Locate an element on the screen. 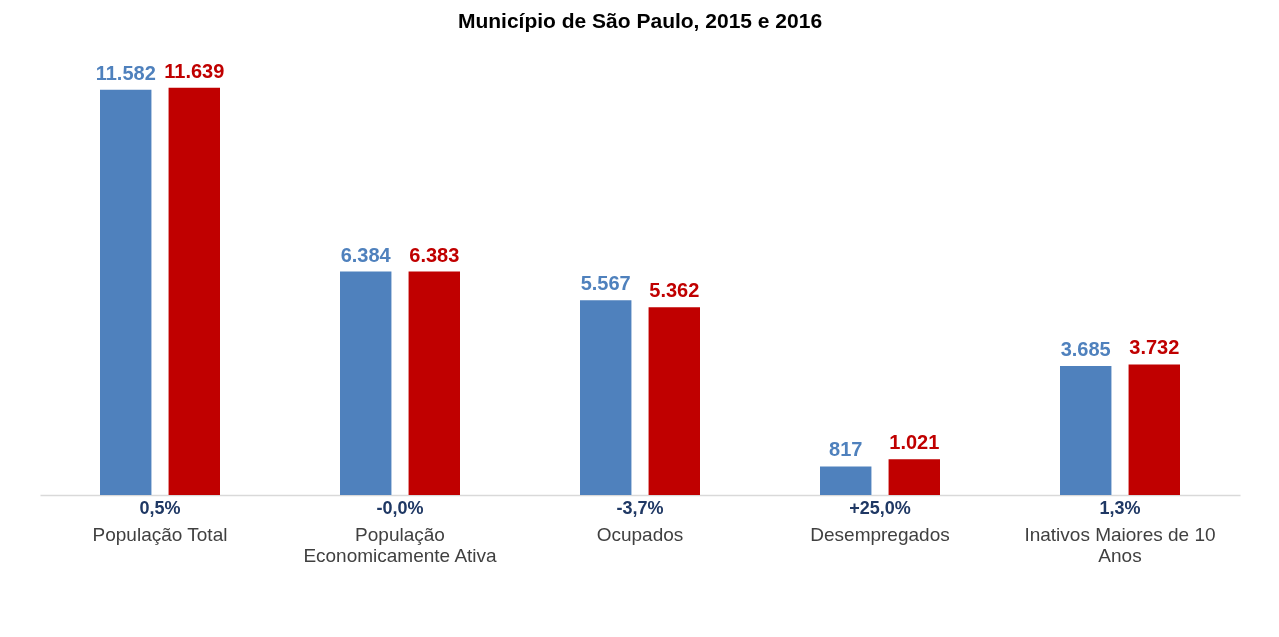 The height and width of the screenshot is (637, 1279). chart-title: Município de São Paulo, 2015 e 2016 is located at coordinates (640, 20).